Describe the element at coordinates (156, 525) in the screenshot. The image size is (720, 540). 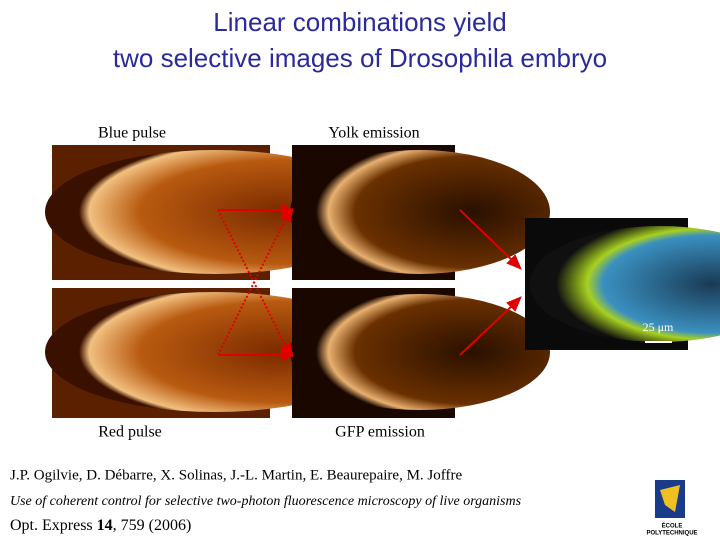
I see `pages: 759 (2006)` at that location.